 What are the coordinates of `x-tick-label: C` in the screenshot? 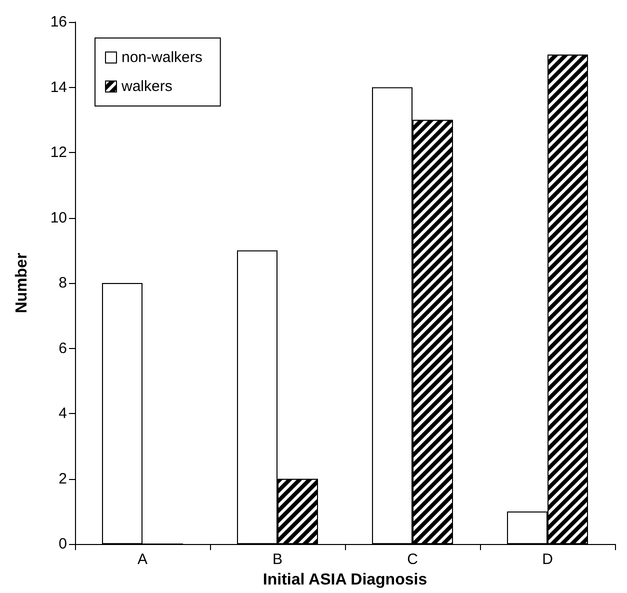 It's located at (412, 559).